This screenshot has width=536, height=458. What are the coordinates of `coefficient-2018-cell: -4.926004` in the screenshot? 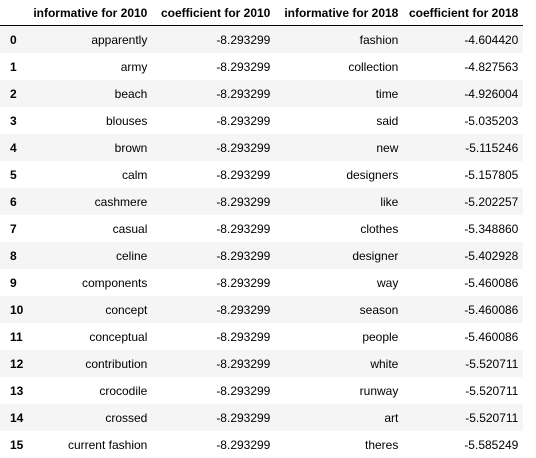 It's located at (463, 93).